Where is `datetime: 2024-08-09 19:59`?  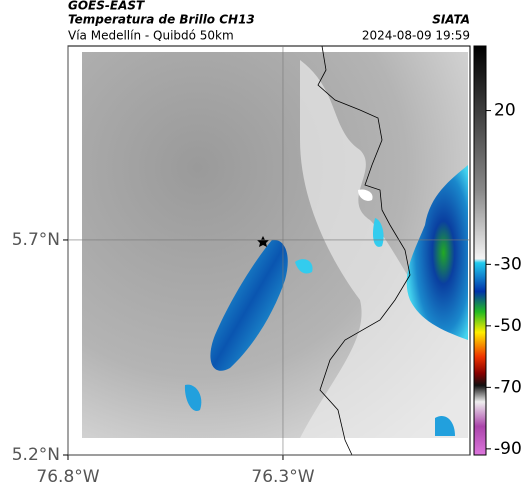 datetime: 2024-08-09 19:59 is located at coordinates (416, 36).